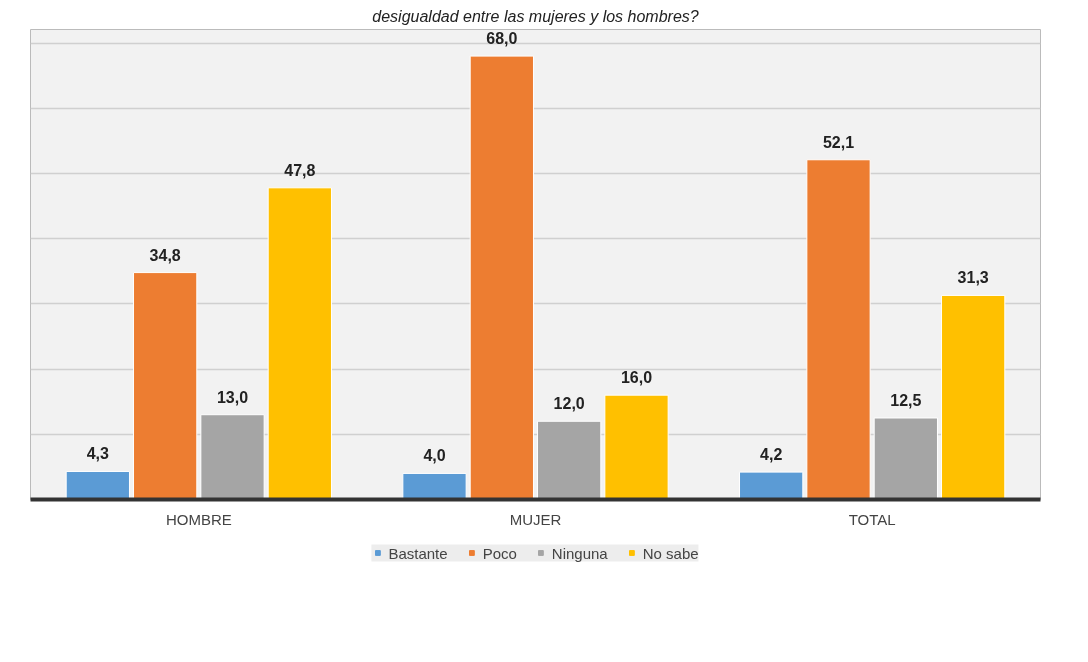 The height and width of the screenshot is (662, 1088). Describe the element at coordinates (232, 397) in the screenshot. I see `data-label: 13,0` at that location.